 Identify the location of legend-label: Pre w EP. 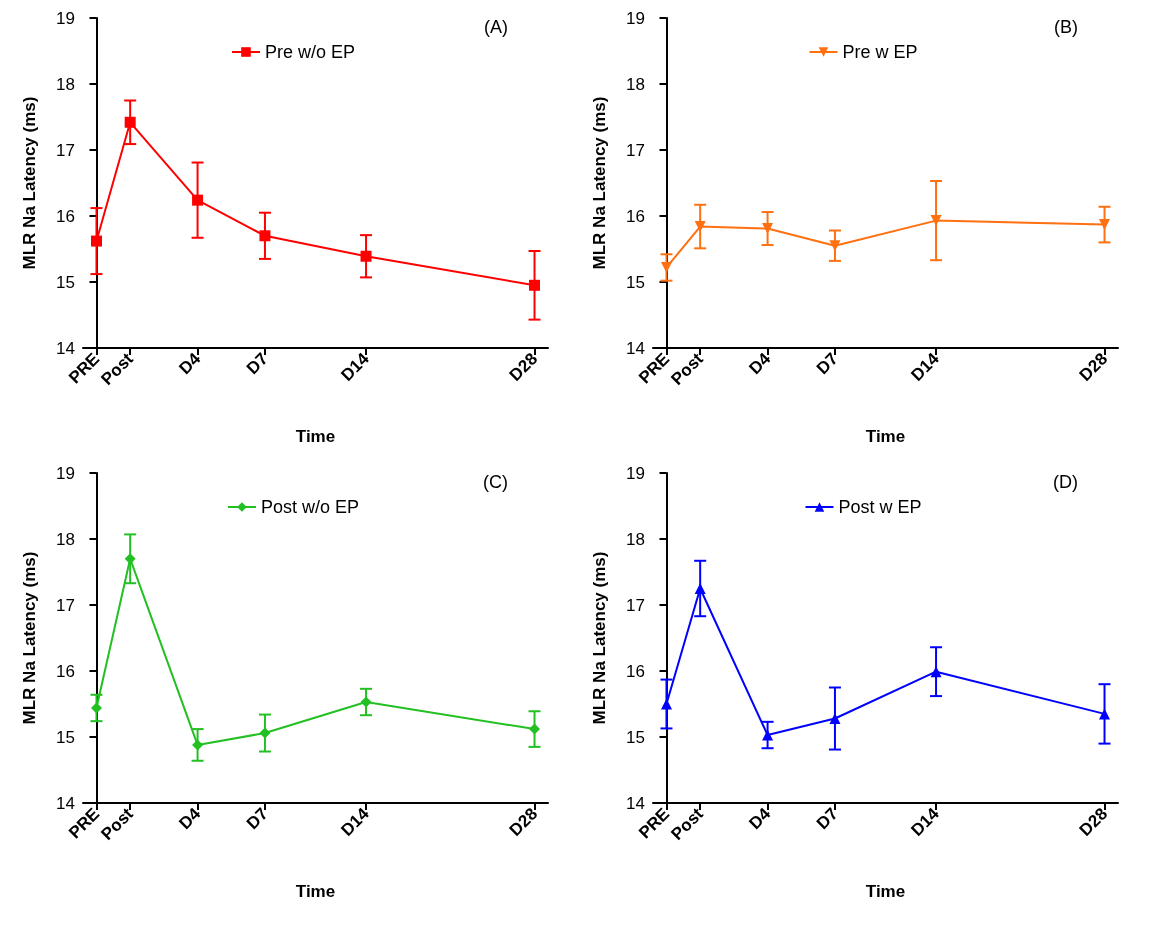
(880, 52).